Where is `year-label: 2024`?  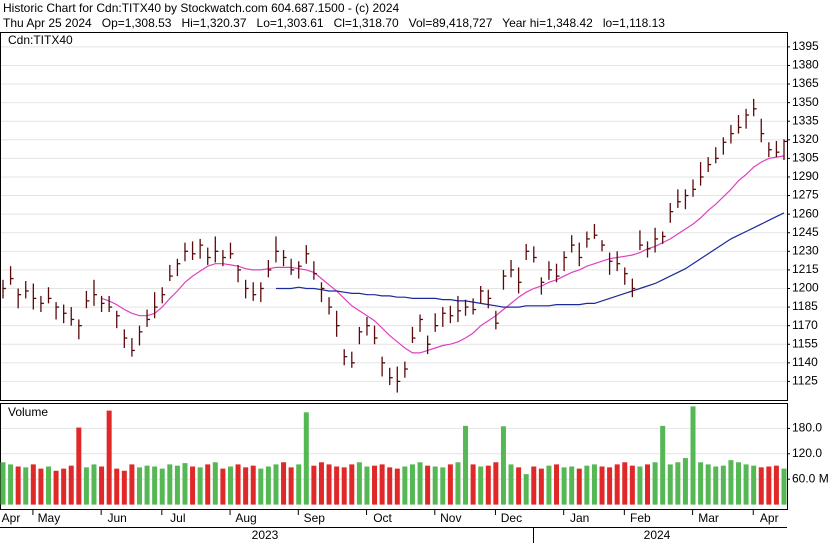 year-label: 2024 is located at coordinates (657, 535).